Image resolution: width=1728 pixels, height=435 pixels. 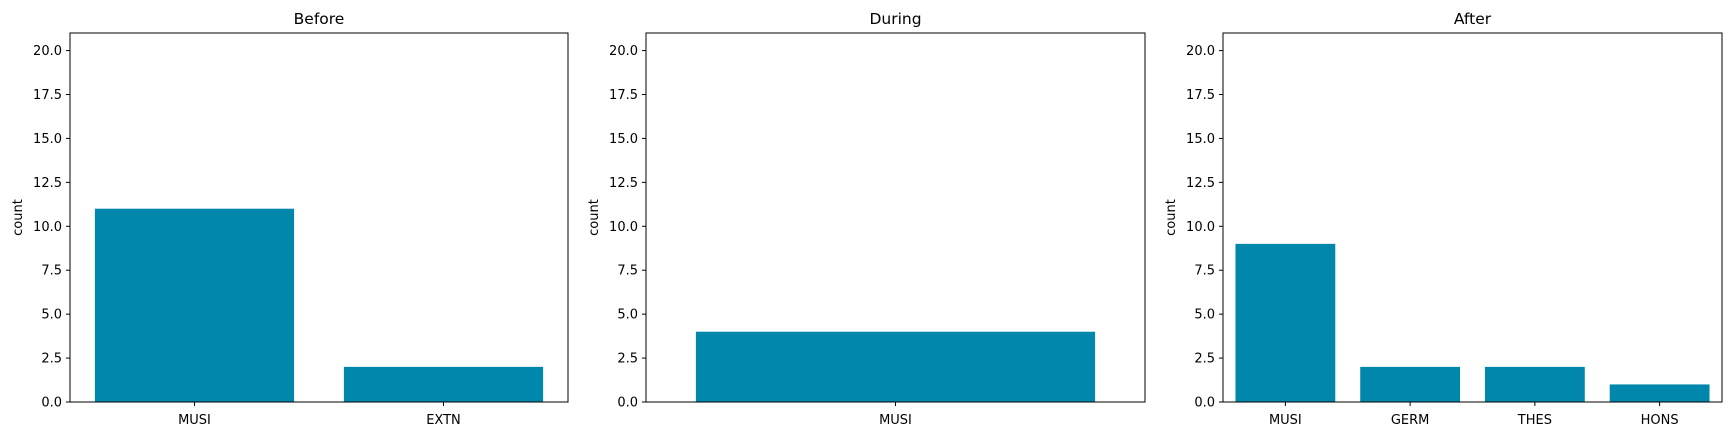 I want to click on bar-germ, so click(x=1410, y=384).